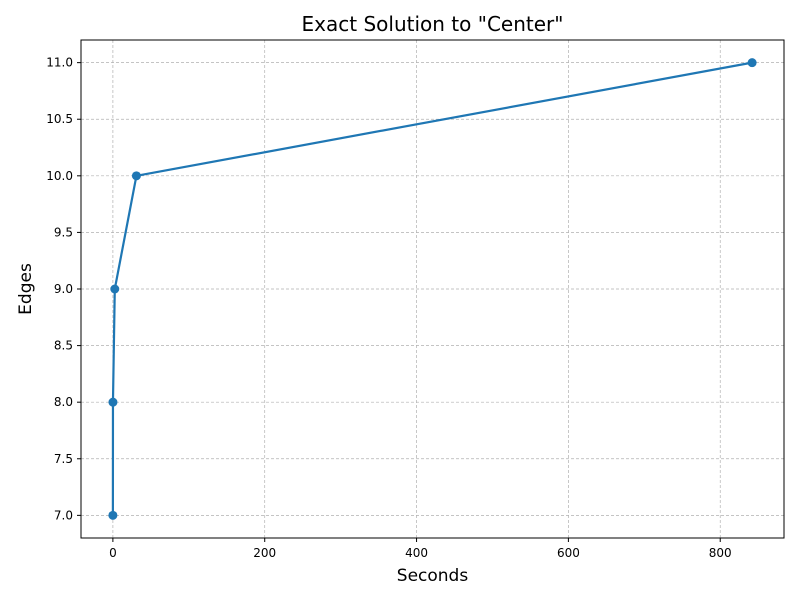  I want to click on x-tick-label: 600, so click(568, 553).